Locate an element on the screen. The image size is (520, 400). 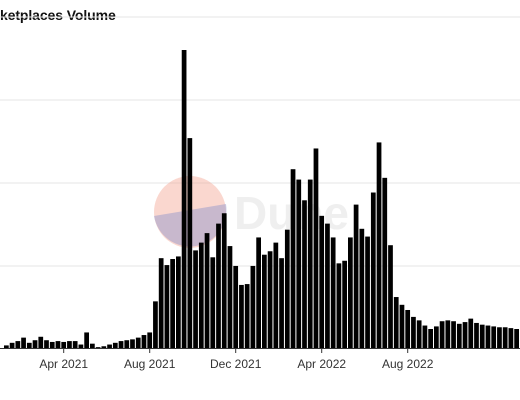
chart-title: ketplaces Volume is located at coordinates (58, 15).